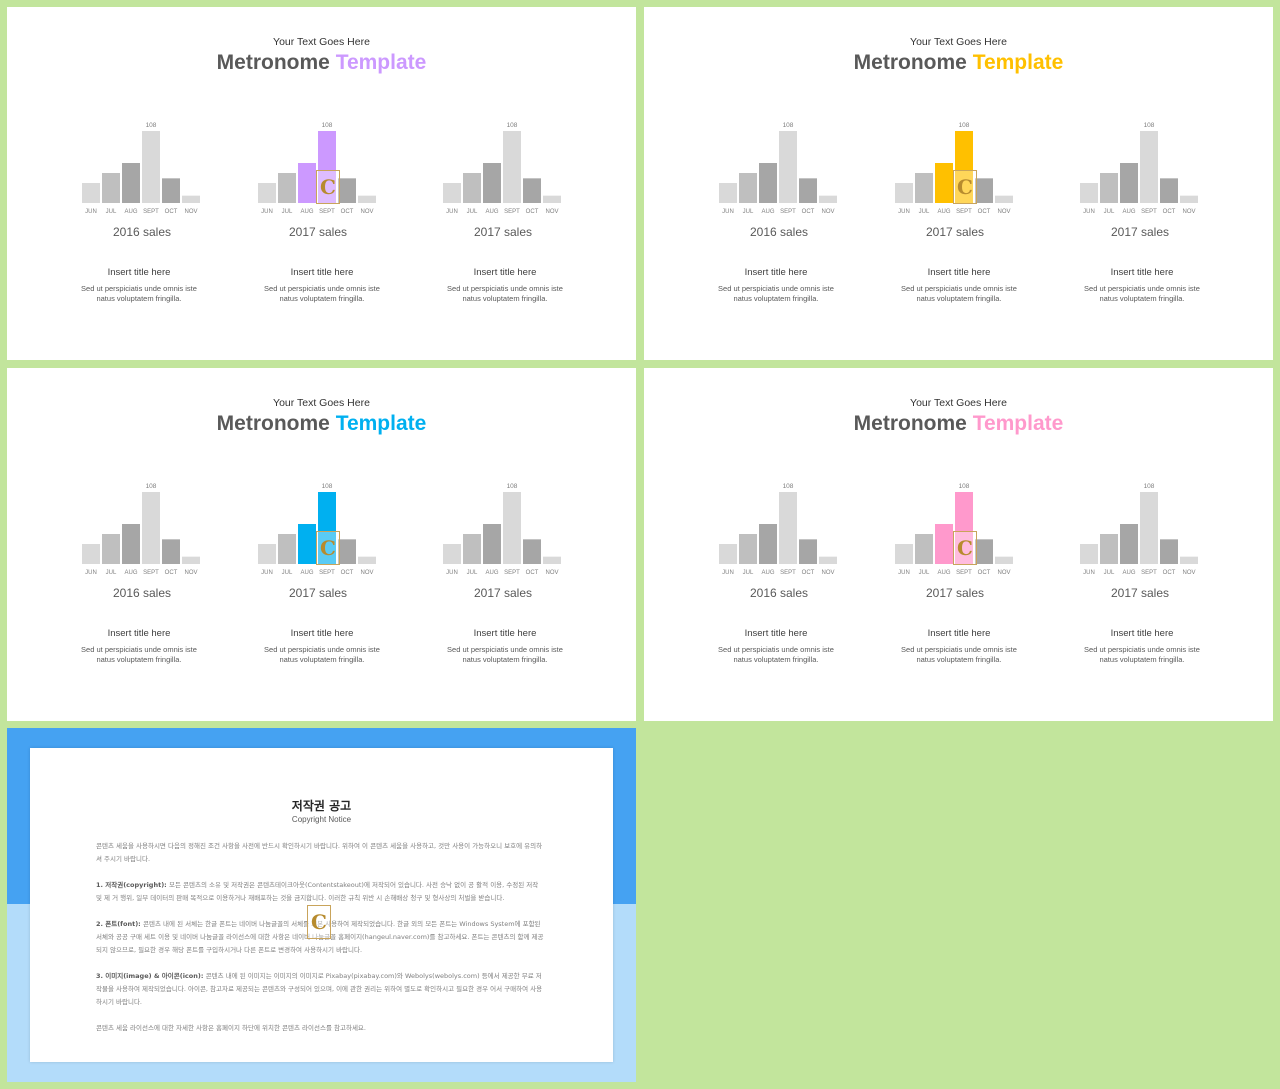  Describe the element at coordinates (273, 423) in the screenshot. I see `title-main: Metronome` at that location.